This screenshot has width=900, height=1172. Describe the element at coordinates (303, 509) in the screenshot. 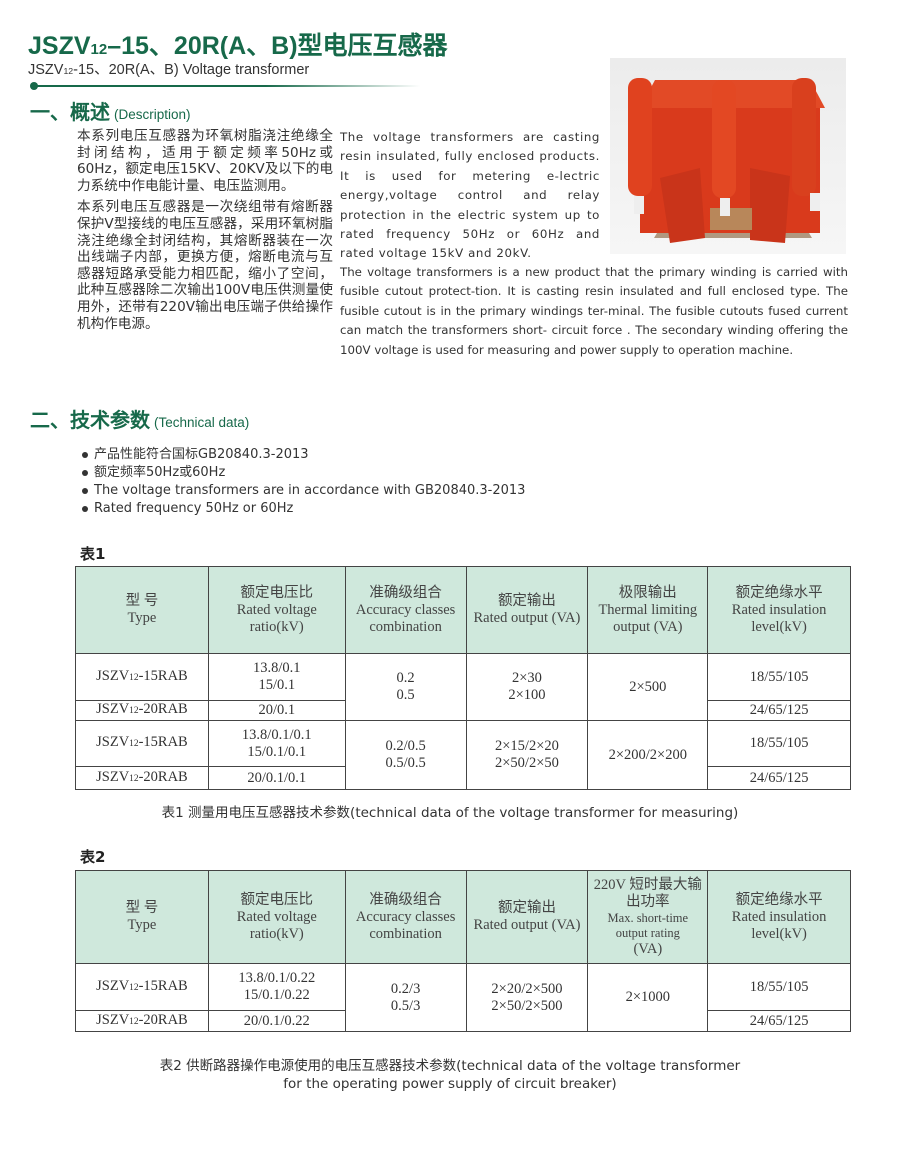

I see `bullet-item: Rated frequency 50Hz or 60Hz` at that location.